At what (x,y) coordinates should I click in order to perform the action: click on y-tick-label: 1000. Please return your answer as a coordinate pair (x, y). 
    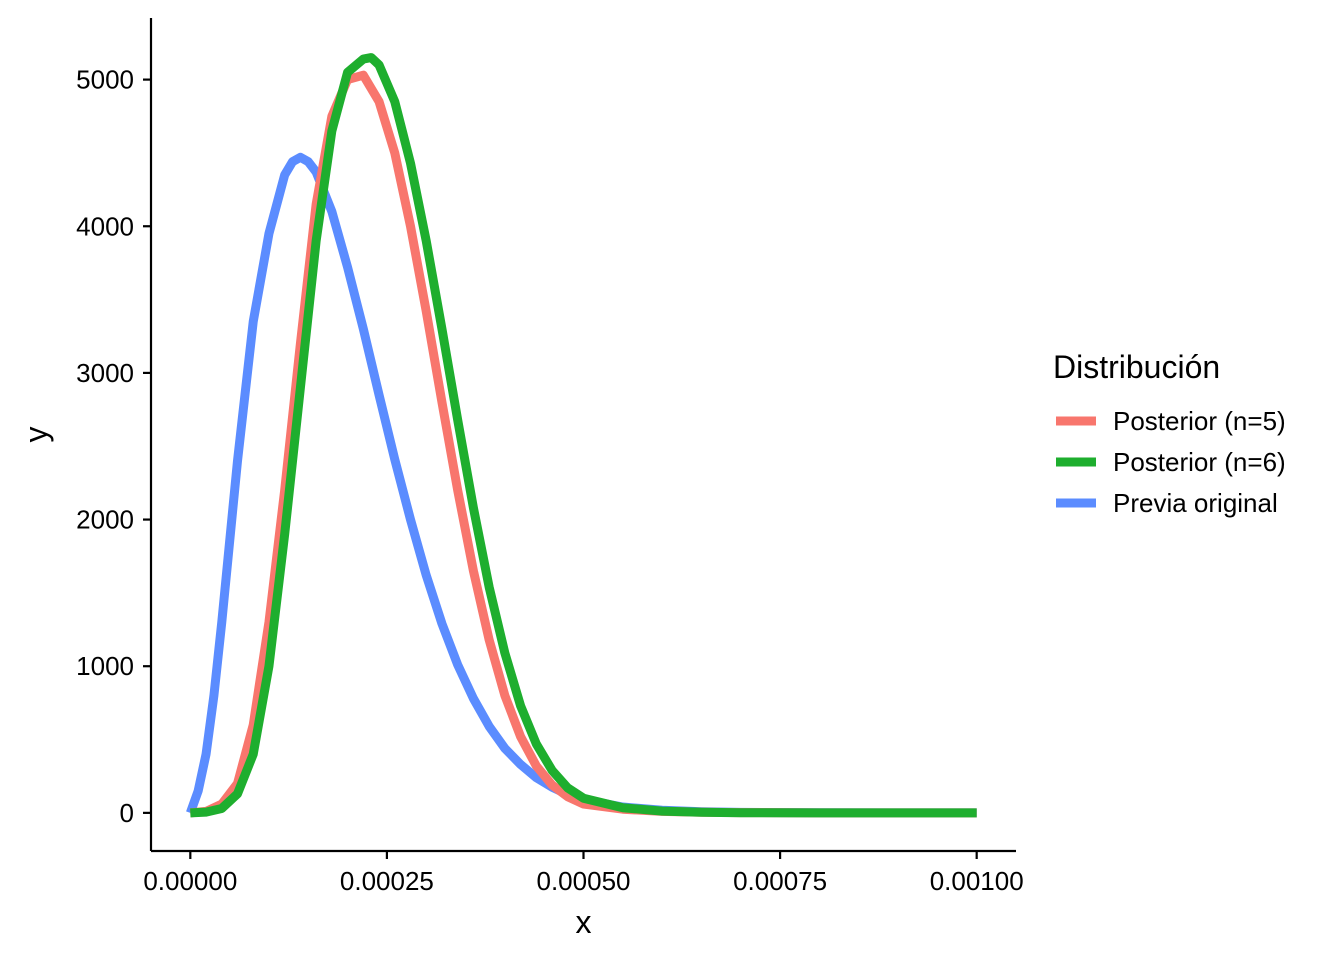
    Looking at the image, I should click on (105, 666).